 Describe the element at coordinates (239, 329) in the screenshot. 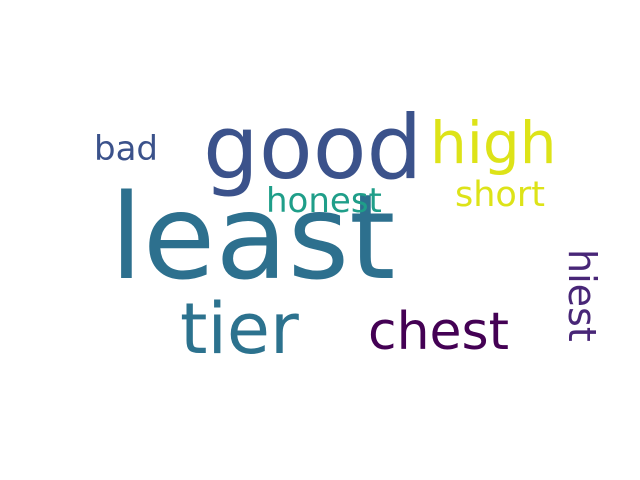

I see `word-tier: tier` at that location.